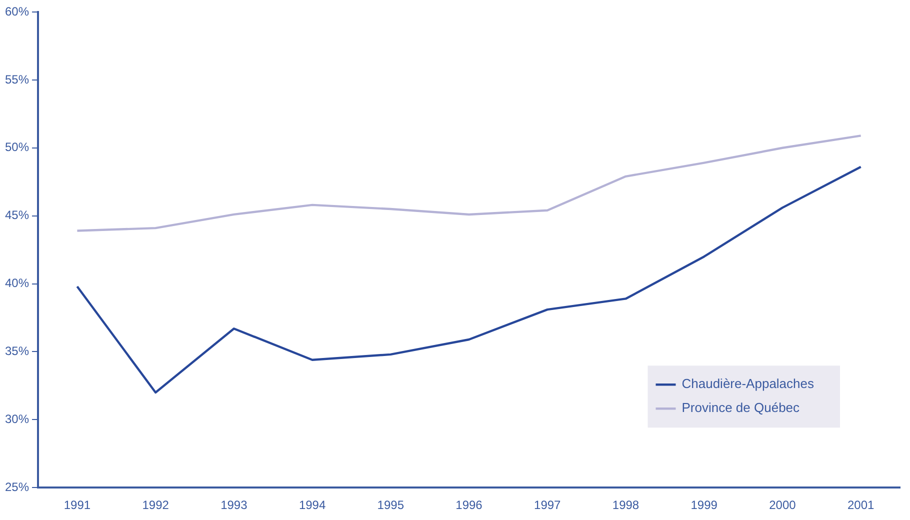 The image size is (910, 520). What do you see at coordinates (77, 505) in the screenshot?
I see `x-tick-label: 1991` at bounding box center [77, 505].